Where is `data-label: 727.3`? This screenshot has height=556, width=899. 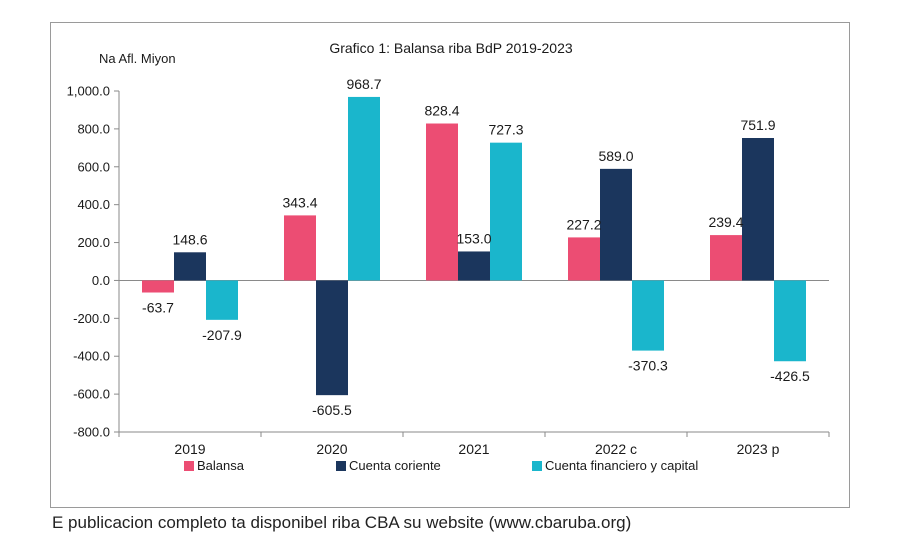
data-label: 727.3 is located at coordinates (505, 130).